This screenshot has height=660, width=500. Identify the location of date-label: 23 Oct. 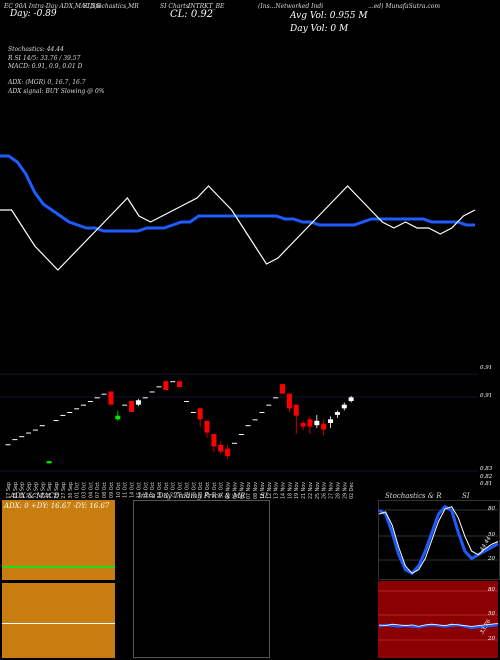
(181, 490).